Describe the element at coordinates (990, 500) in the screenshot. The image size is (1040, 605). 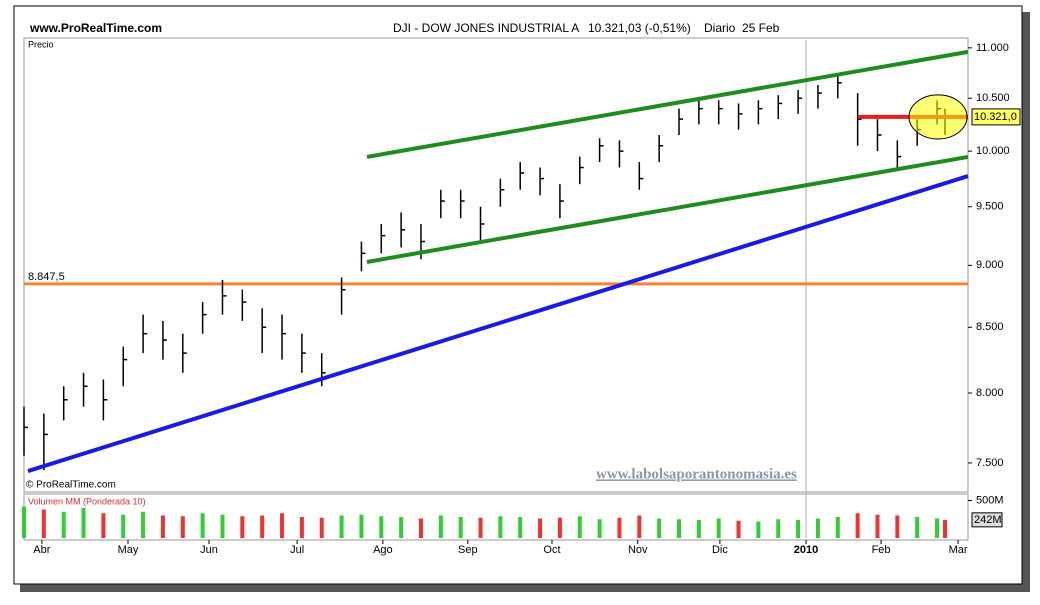
I see `volume-tick-label: 500M` at that location.